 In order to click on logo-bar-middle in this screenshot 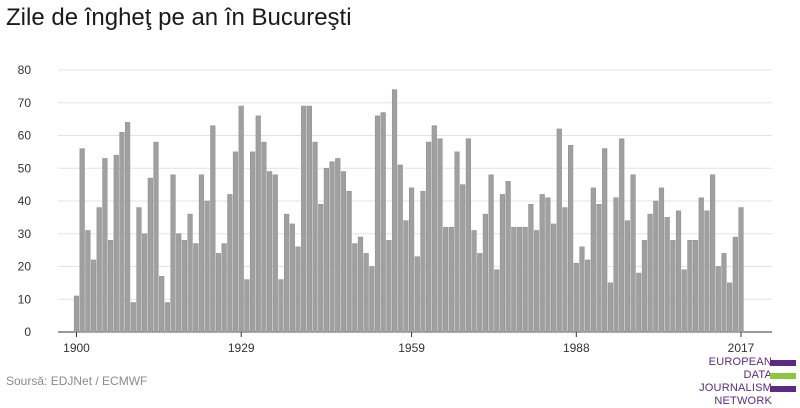, I will do `click(783, 376)`.